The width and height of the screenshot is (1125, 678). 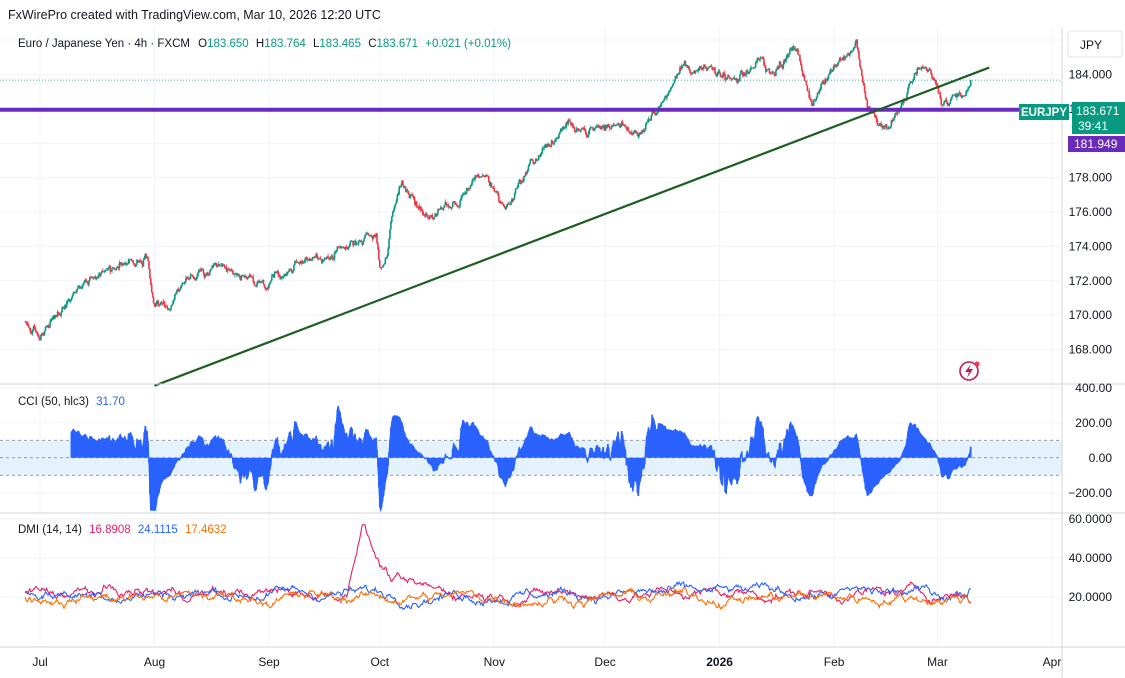 What do you see at coordinates (1098, 111) in the screenshot?
I see `badge-price: 183.671` at bounding box center [1098, 111].